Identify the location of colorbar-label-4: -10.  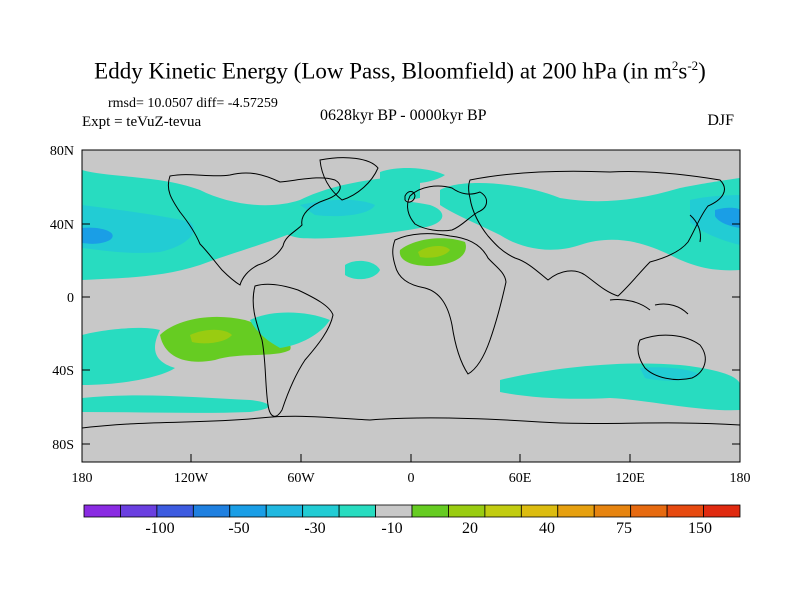
(391, 528).